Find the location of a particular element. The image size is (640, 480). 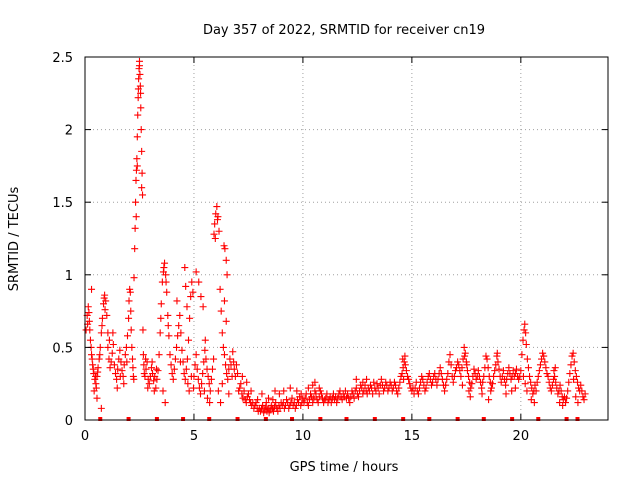

x-tick-label: 5 is located at coordinates (194, 436).